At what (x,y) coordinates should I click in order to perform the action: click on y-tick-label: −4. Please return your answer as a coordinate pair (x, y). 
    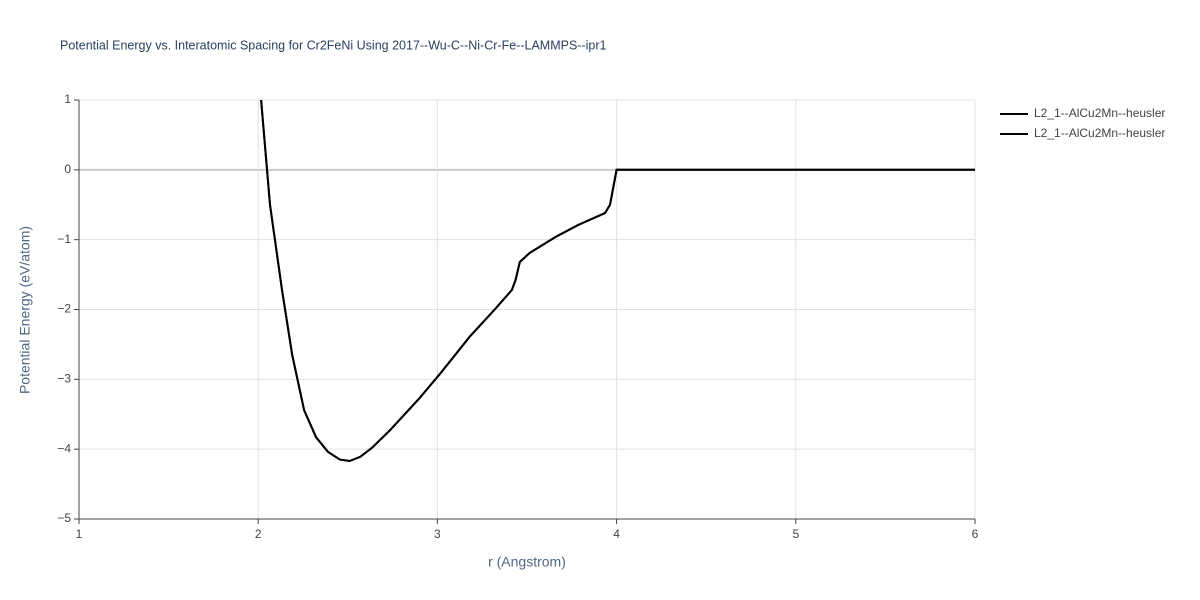
    Looking at the image, I should click on (64, 448).